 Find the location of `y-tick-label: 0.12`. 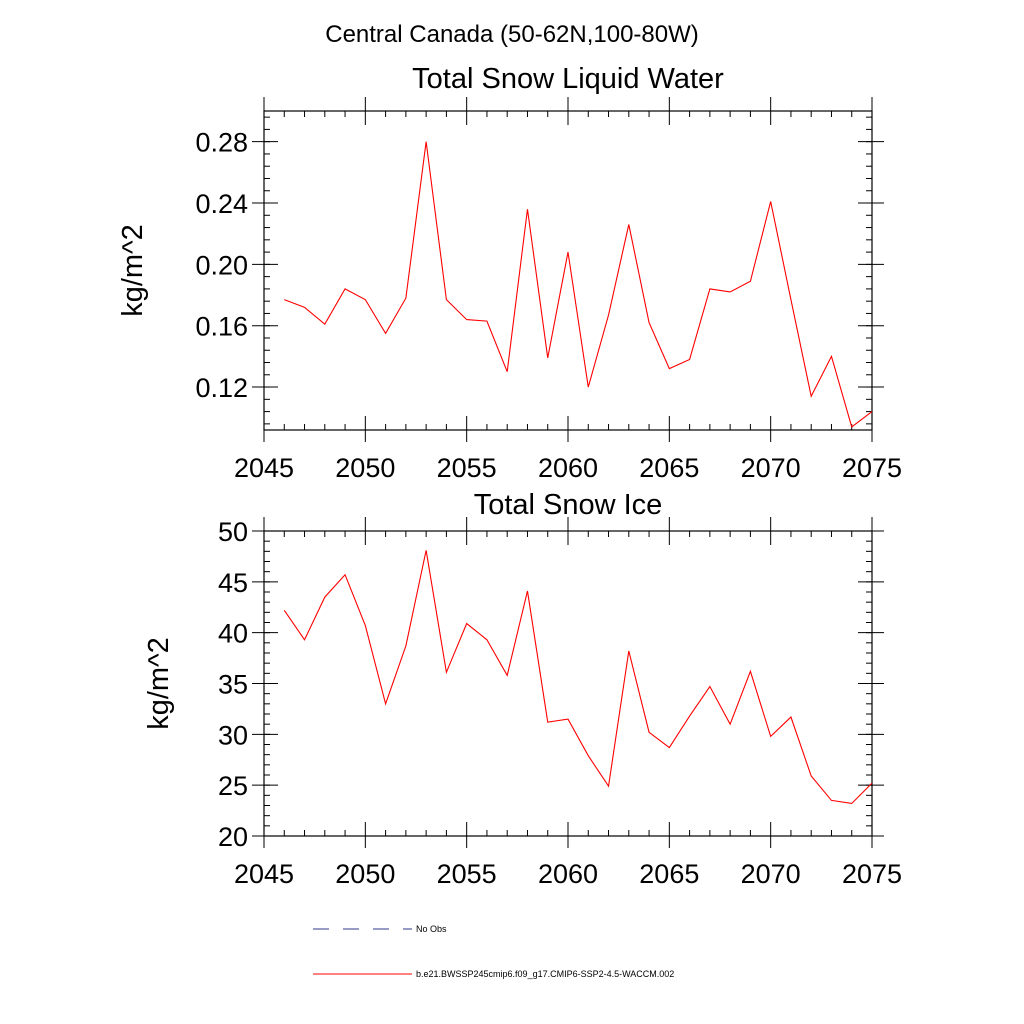

y-tick-label: 0.12 is located at coordinates (221, 388).